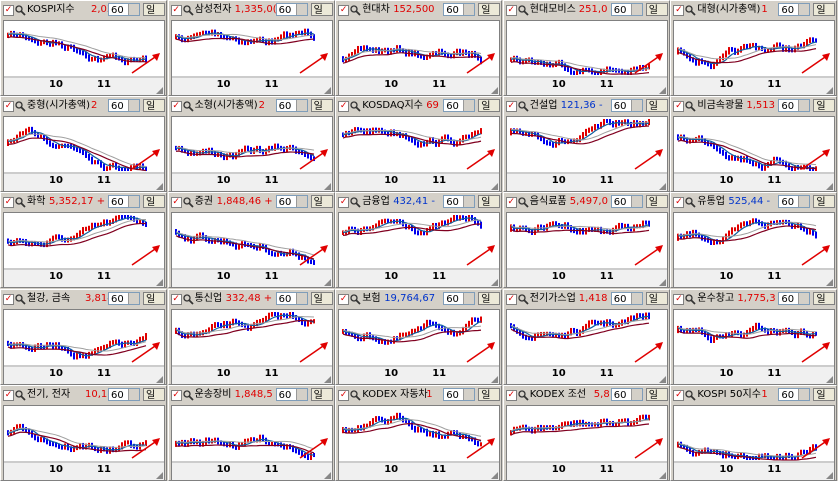 This screenshot has width=838, height=481. Describe the element at coordinates (395, 394) in the screenshot. I see `item-name: KODEX 자동차` at that location.